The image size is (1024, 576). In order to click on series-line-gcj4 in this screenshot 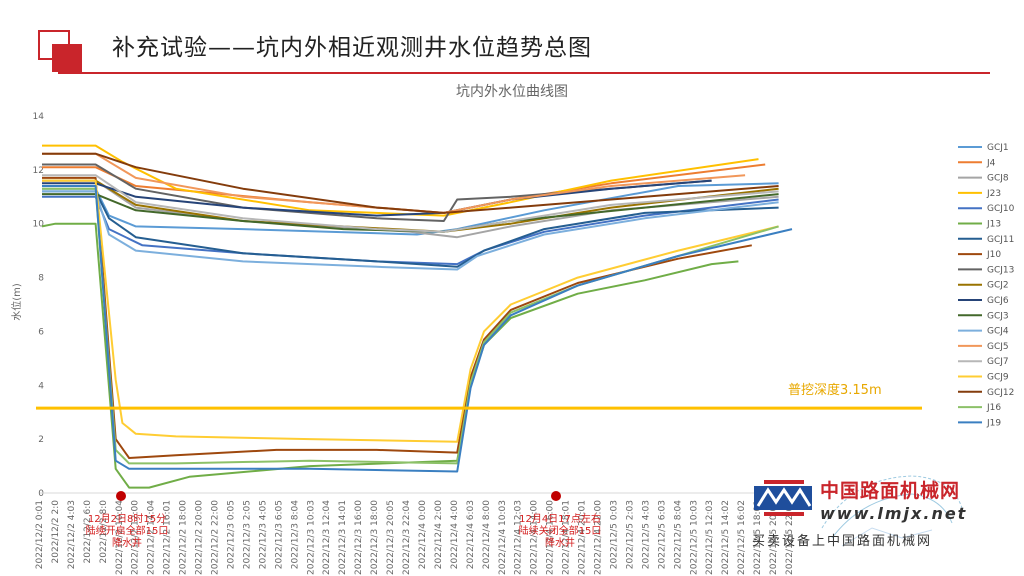, I will do `click(410, 230)`.